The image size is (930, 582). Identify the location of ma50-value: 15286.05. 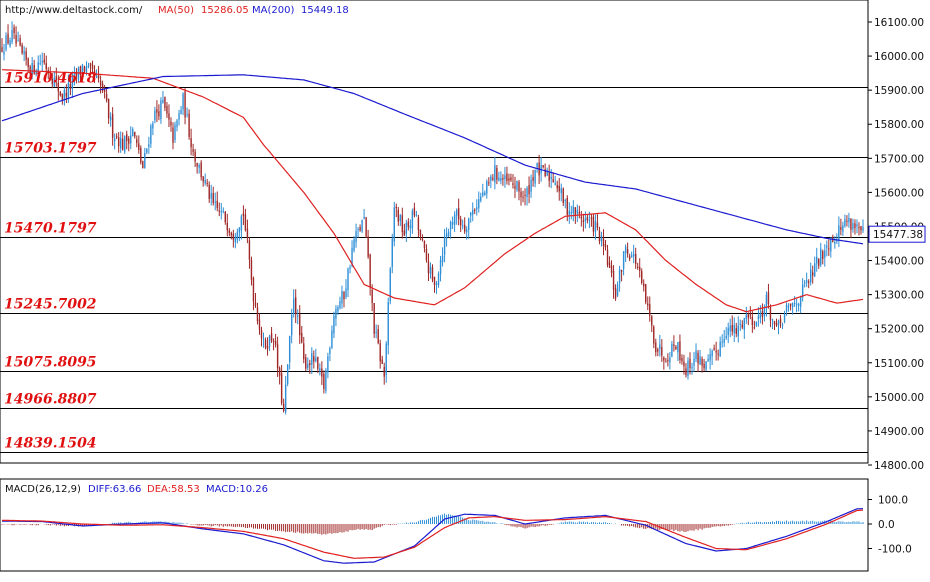
(225, 10).